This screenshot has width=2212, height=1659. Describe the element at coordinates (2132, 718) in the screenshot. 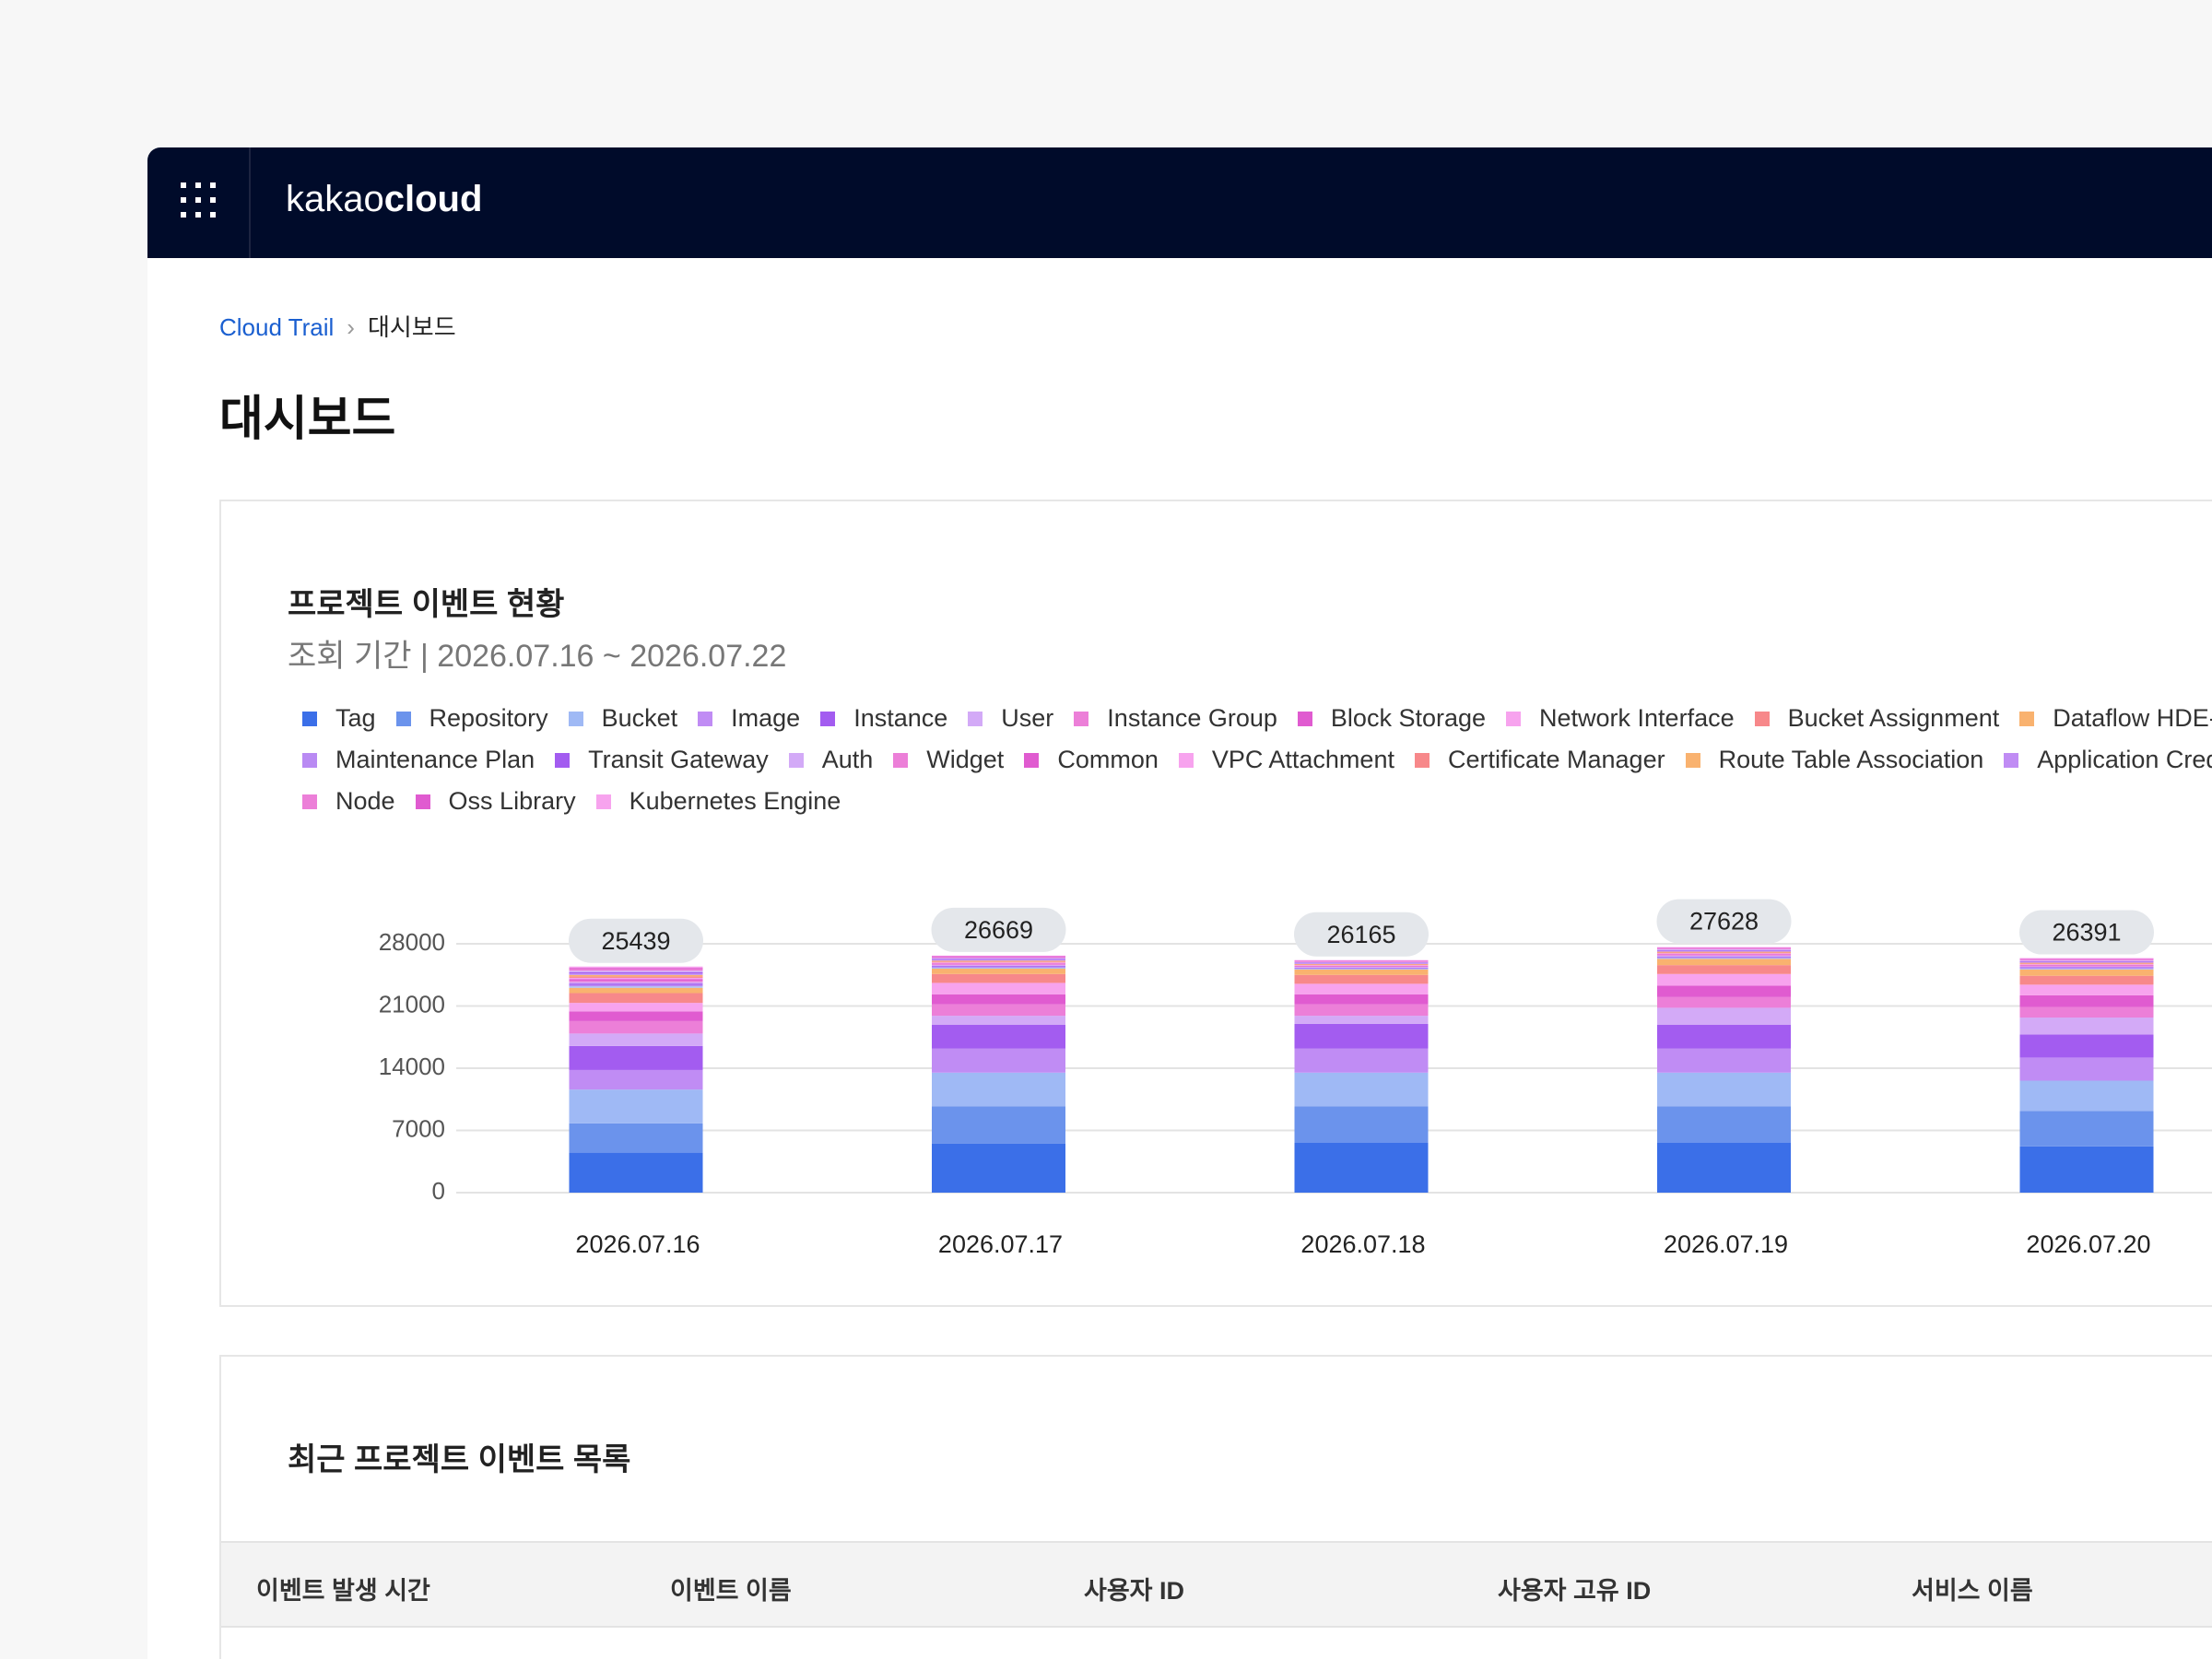

I see `legend-label: Dataflow HDE-2.` at that location.